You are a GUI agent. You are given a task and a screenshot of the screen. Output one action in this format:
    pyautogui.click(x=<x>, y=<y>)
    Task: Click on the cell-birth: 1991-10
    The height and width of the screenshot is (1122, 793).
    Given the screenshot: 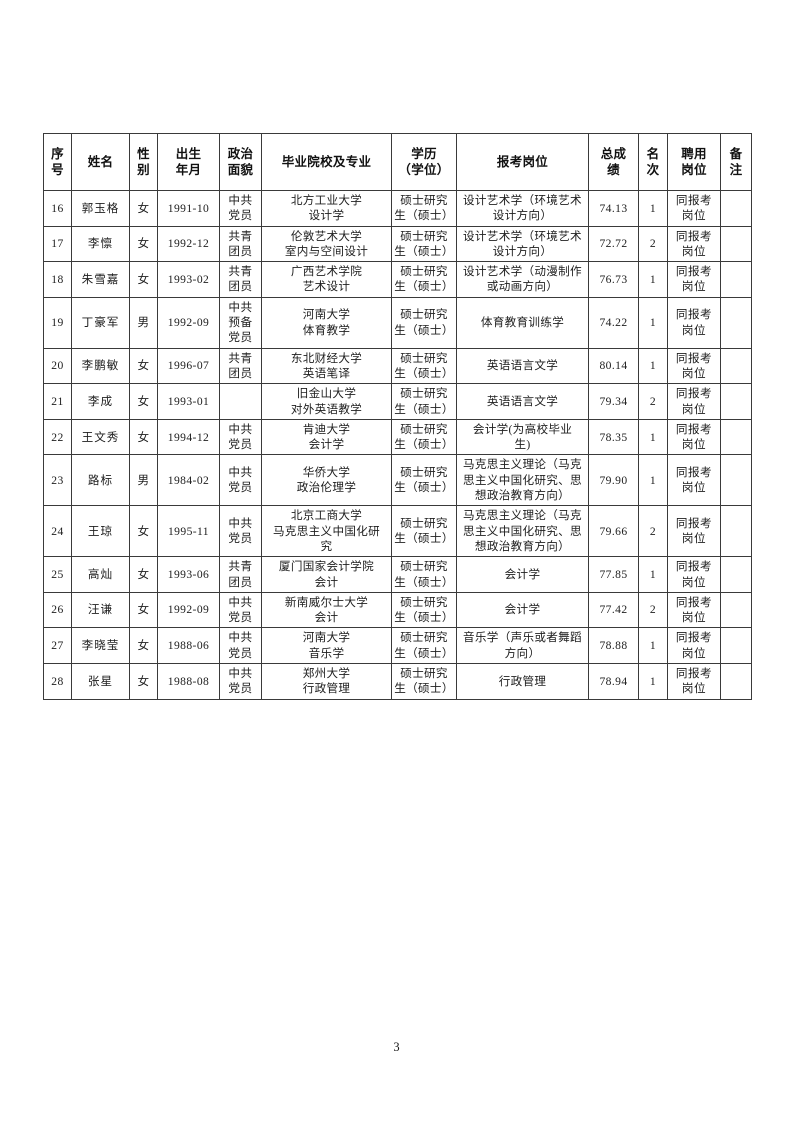 What is the action you would take?
    pyautogui.click(x=188, y=208)
    